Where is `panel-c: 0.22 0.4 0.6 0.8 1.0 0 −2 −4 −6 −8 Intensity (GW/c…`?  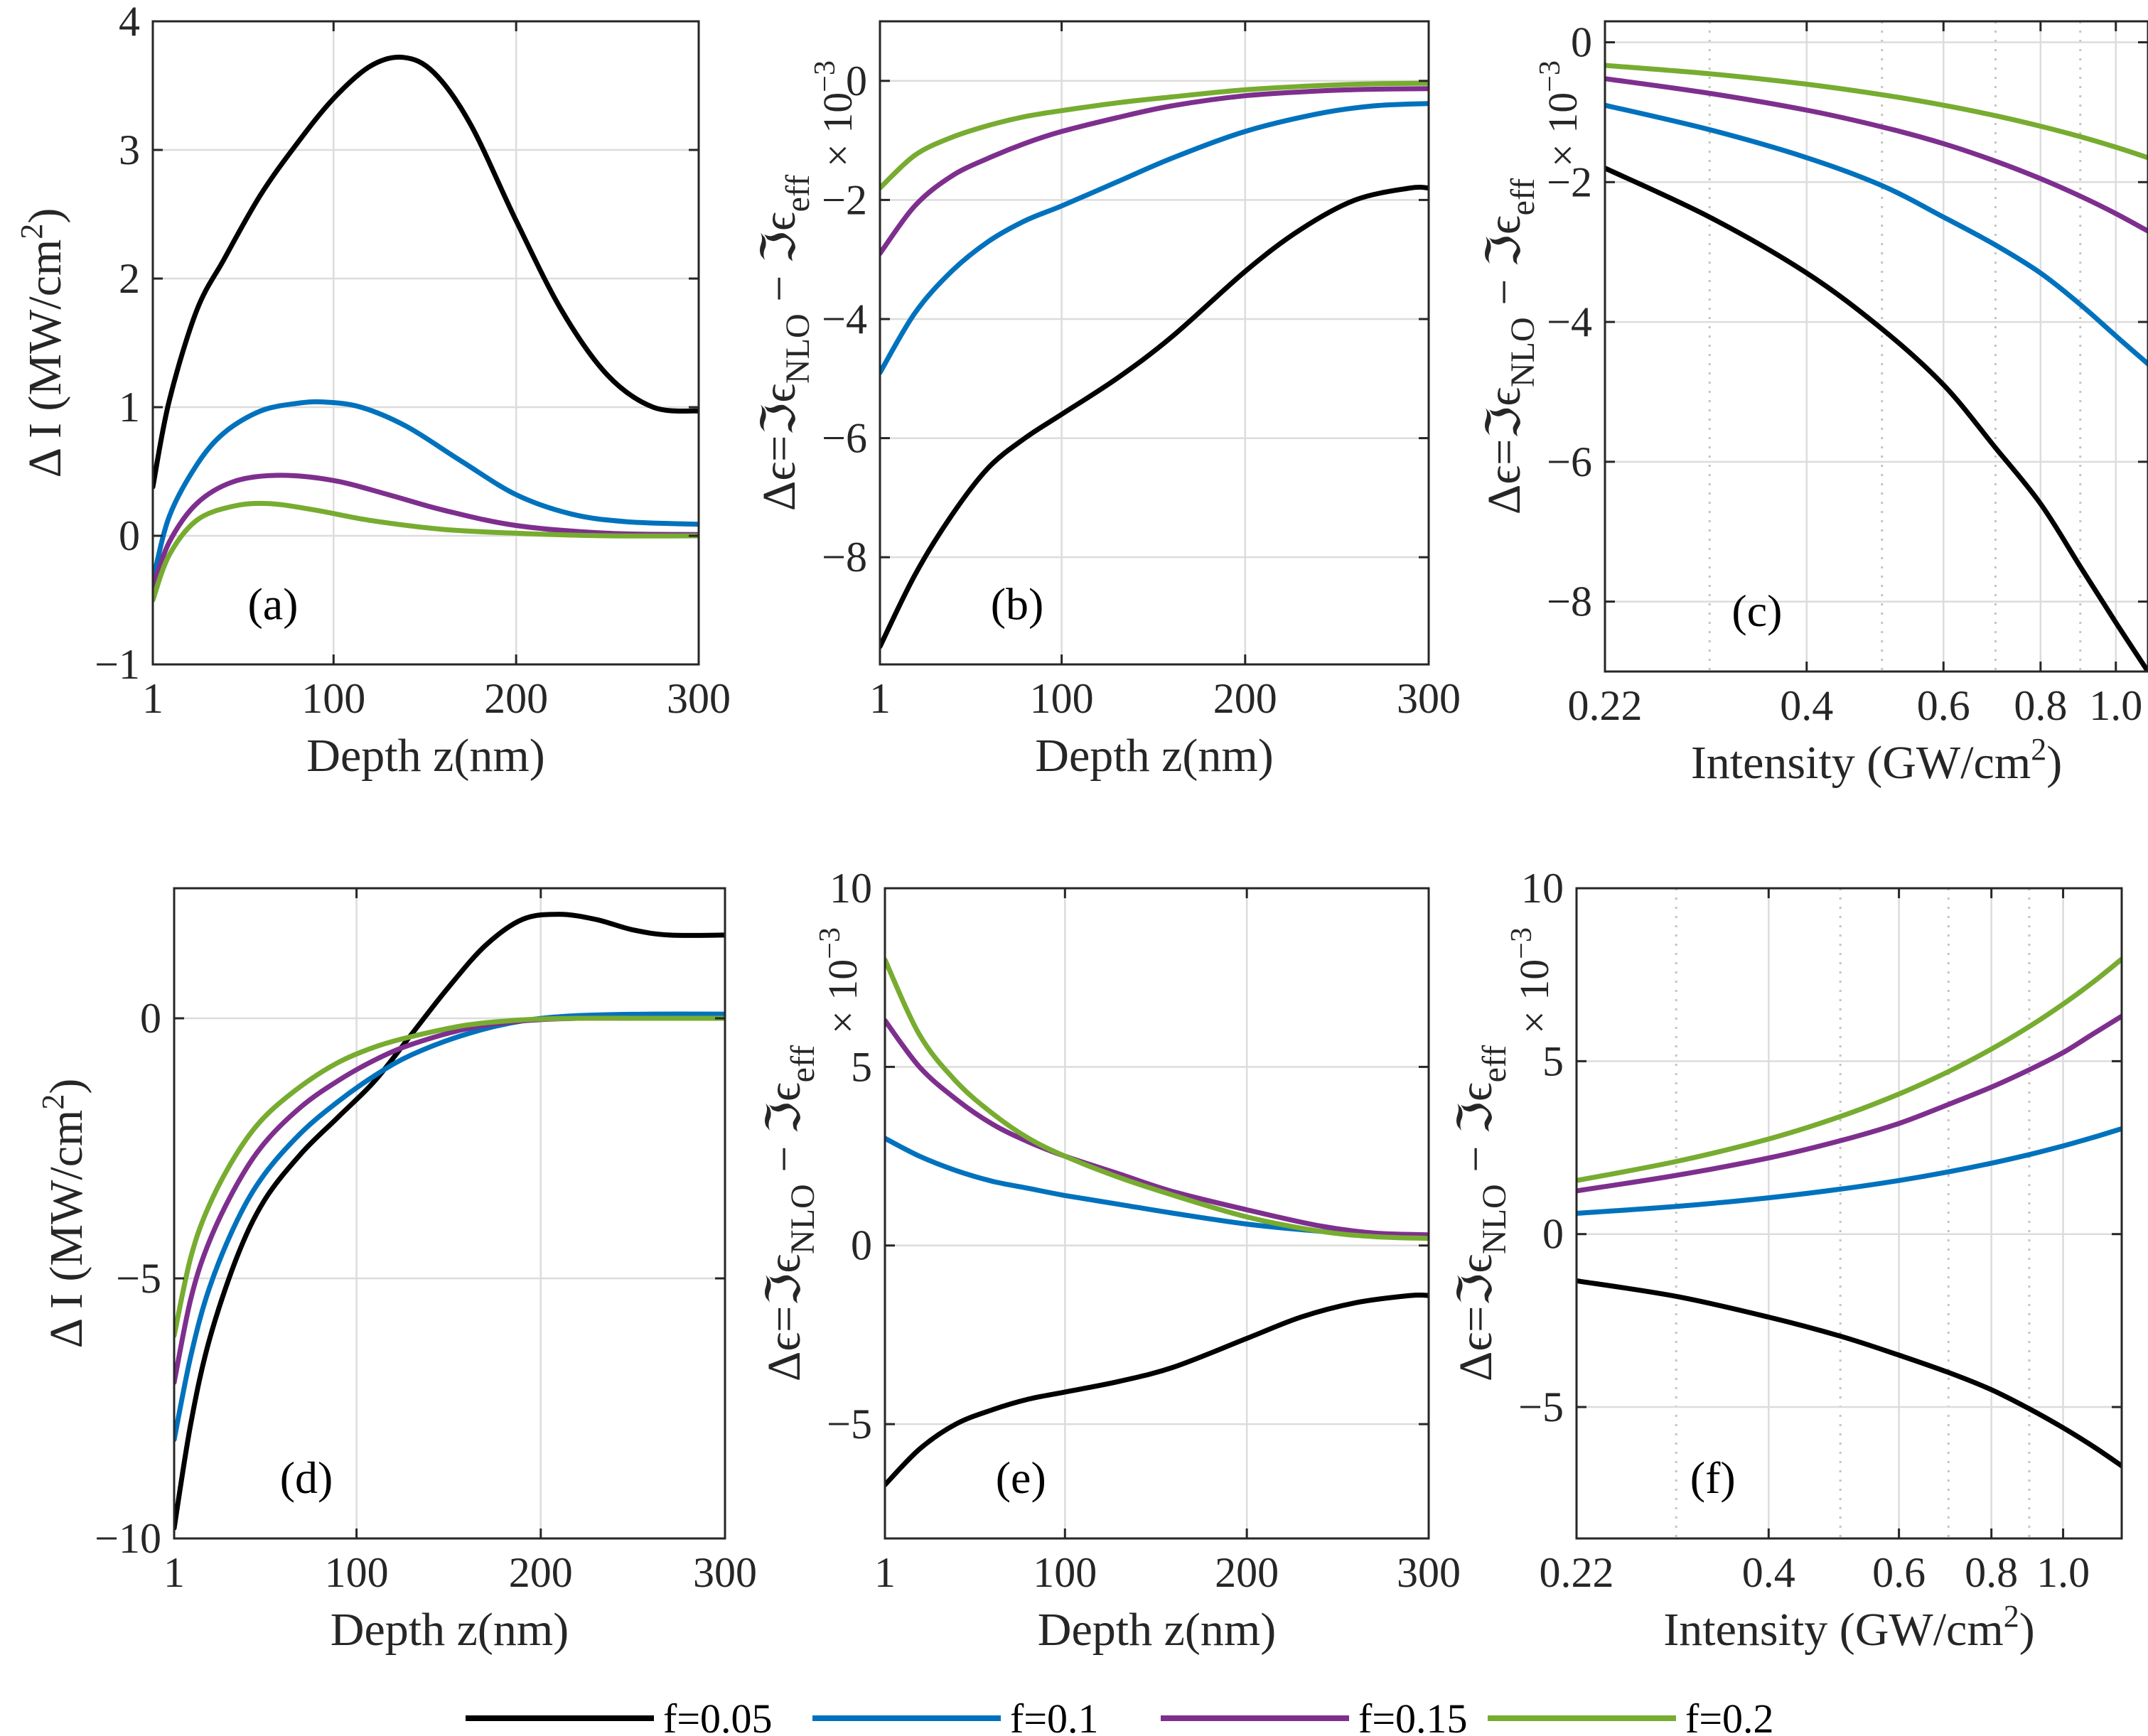
panel-c: 0.22 0.4 0.6 0.8 1.0 0 −2 −4 −6 −8 Intensity (GW/c… is located at coordinates (1813, 404).